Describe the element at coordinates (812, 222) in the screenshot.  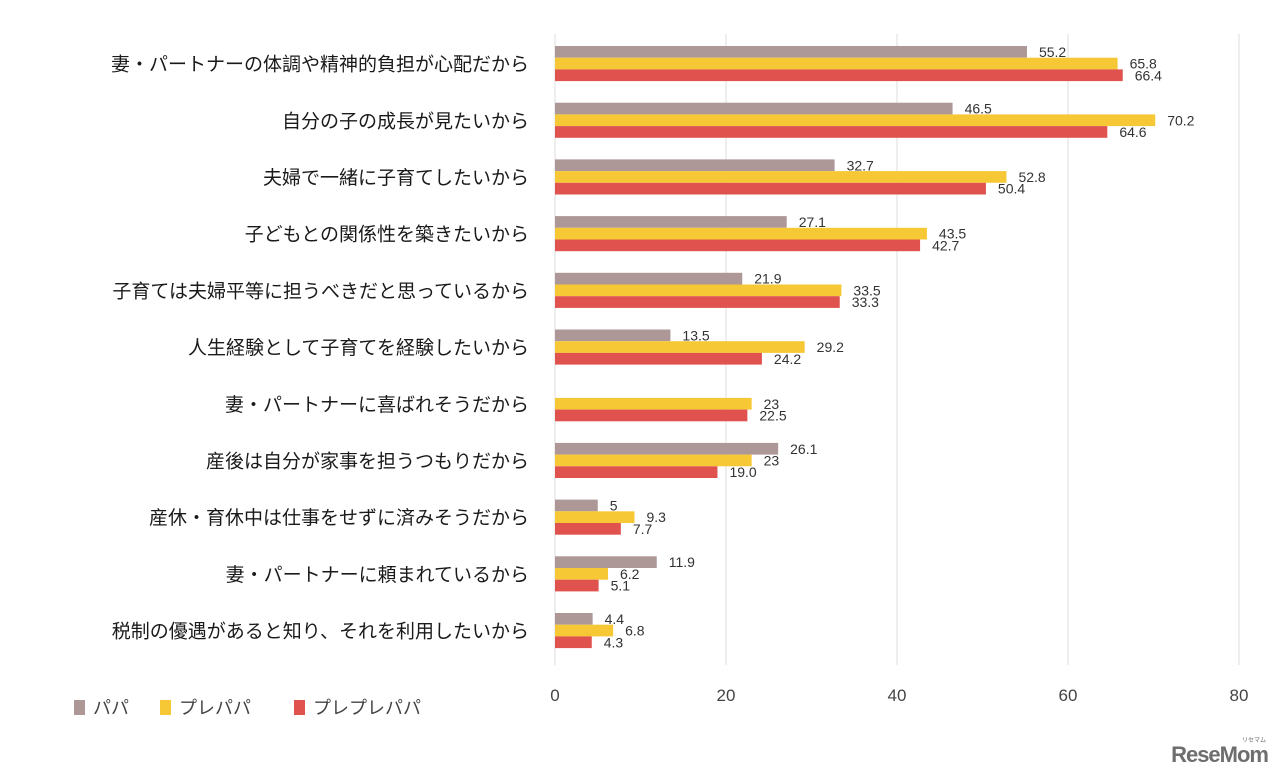
I see `data-label: 27.1` at that location.